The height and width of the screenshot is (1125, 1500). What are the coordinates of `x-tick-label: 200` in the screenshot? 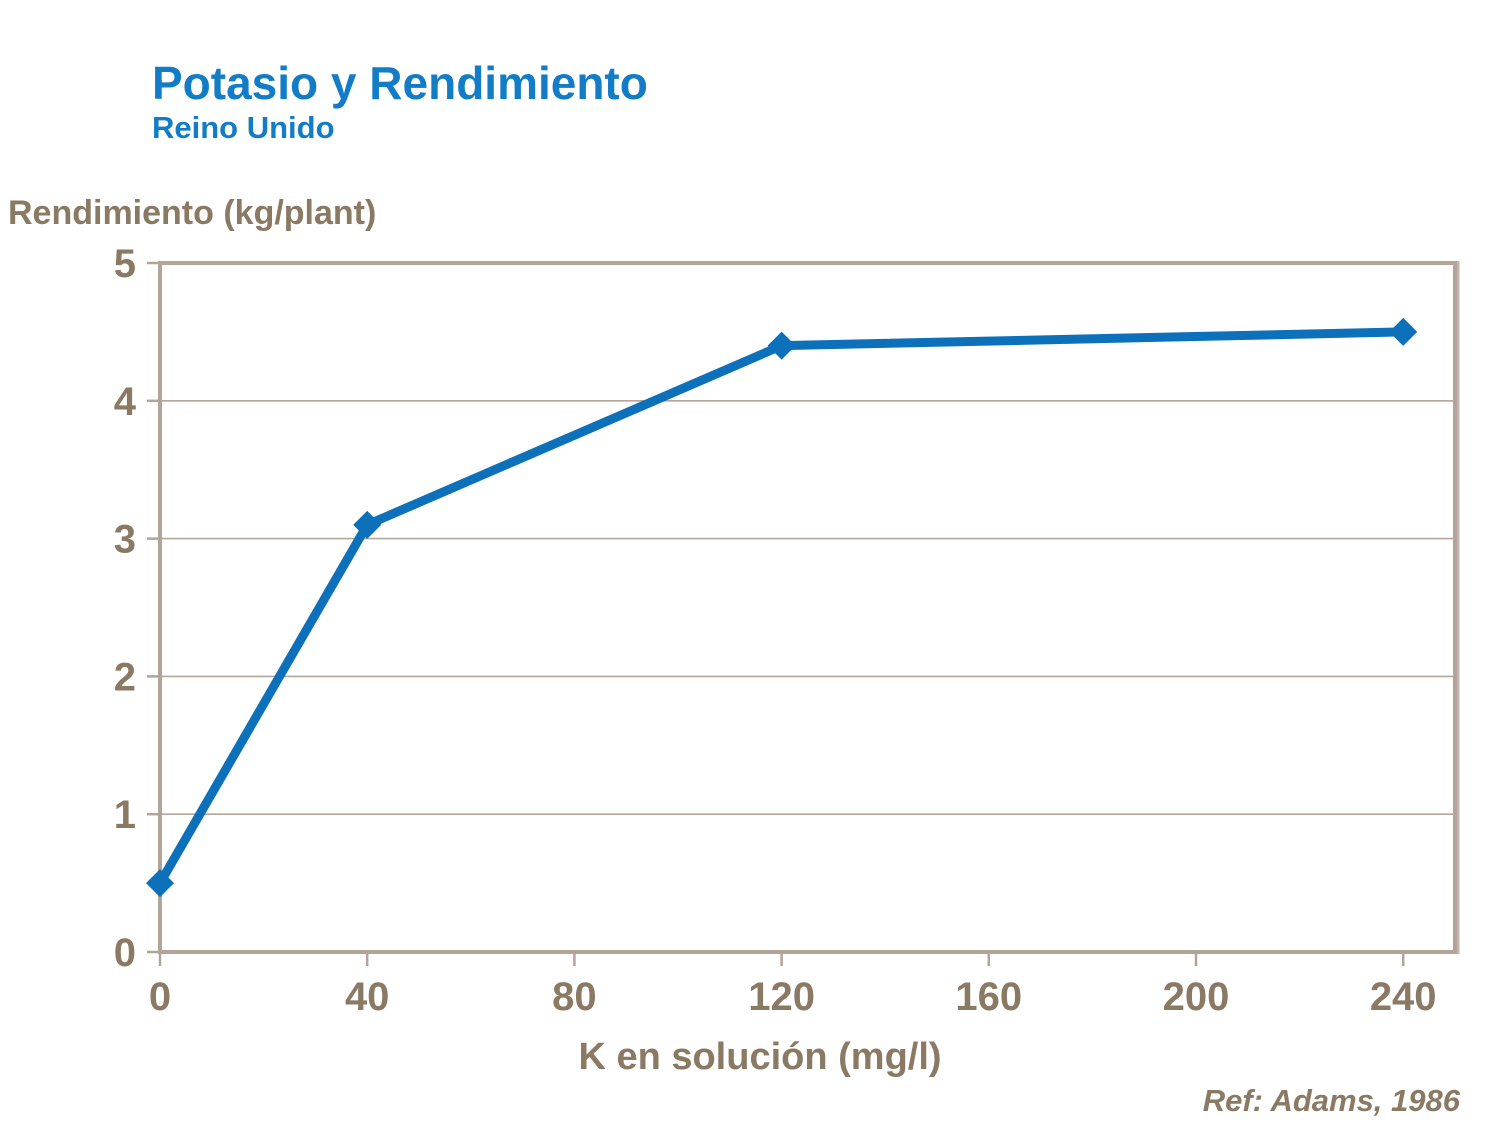 It's located at (1196, 997).